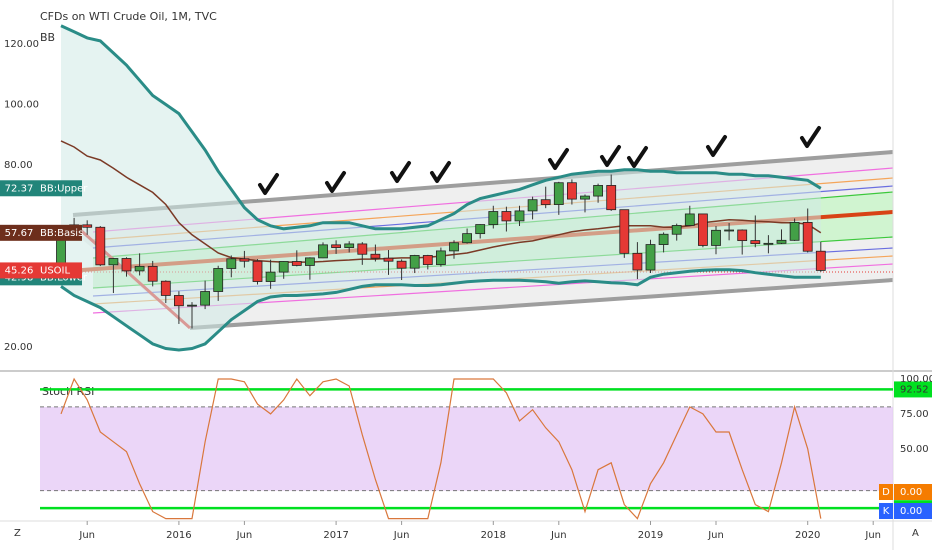  I want to click on toolbar-left: Z, so click(17, 533).